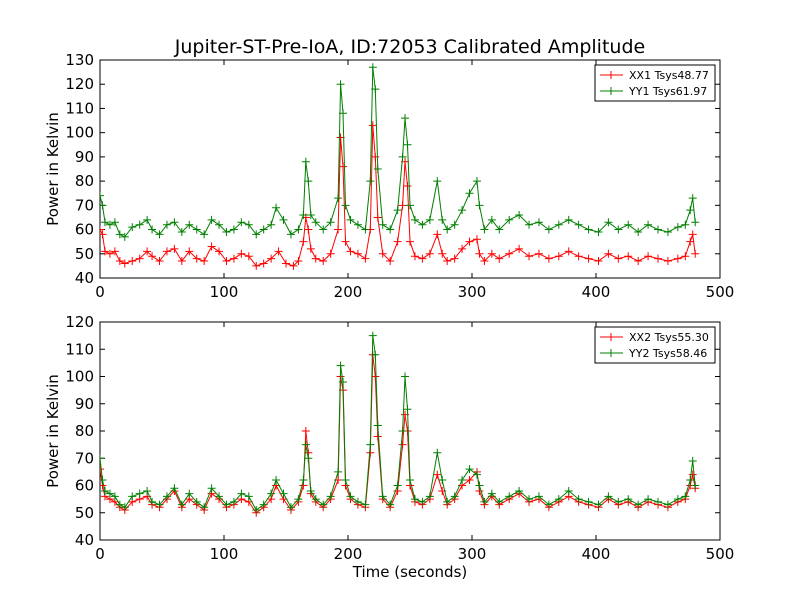 This screenshot has width=800, height=600. I want to click on y-tick-label: 70, so click(84, 458).